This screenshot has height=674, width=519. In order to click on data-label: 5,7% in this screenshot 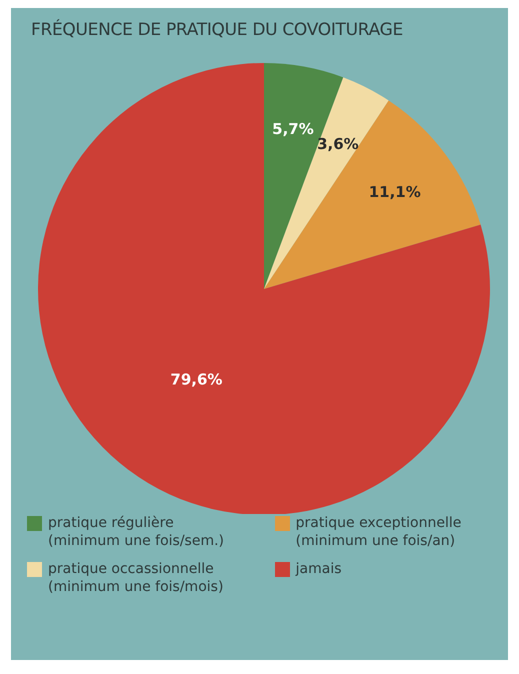, I will do `click(293, 129)`.